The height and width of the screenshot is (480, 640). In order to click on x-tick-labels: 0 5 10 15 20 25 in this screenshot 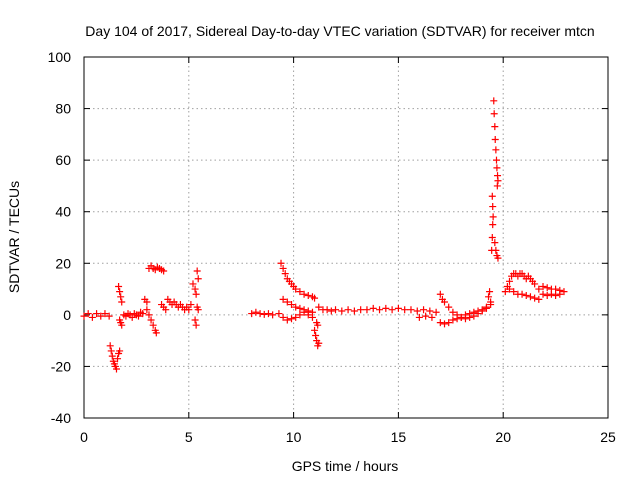, I will do `click(348, 437)`.